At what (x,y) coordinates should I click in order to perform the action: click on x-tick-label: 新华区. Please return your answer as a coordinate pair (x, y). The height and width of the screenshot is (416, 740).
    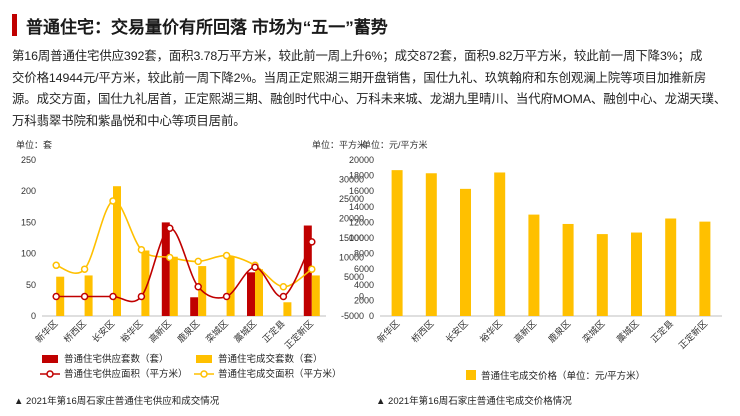
    Looking at the image, I should click on (388, 331).